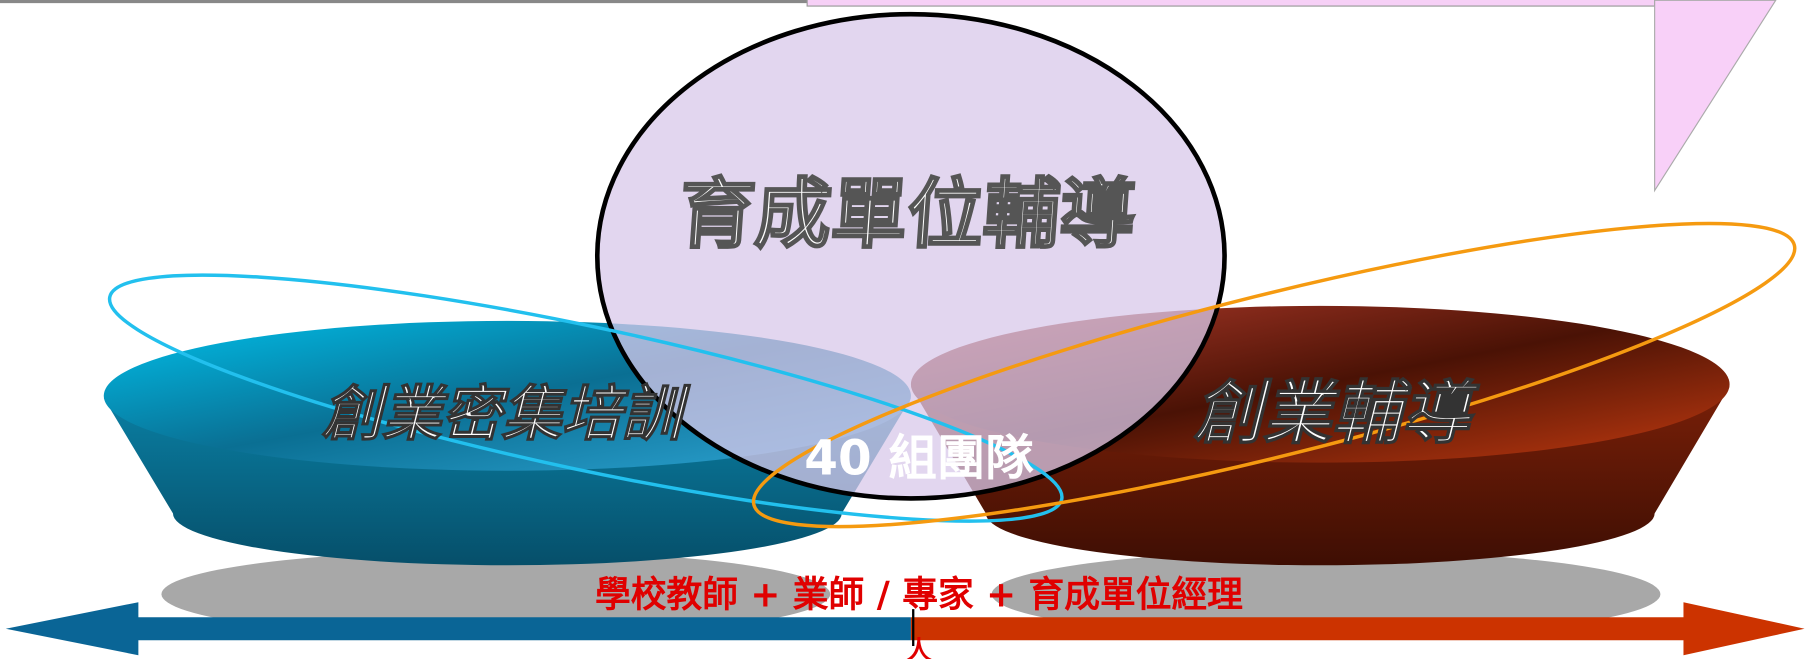  Describe the element at coordinates (919, 647) in the screenshot. I see `bottom-mark: 人` at that location.